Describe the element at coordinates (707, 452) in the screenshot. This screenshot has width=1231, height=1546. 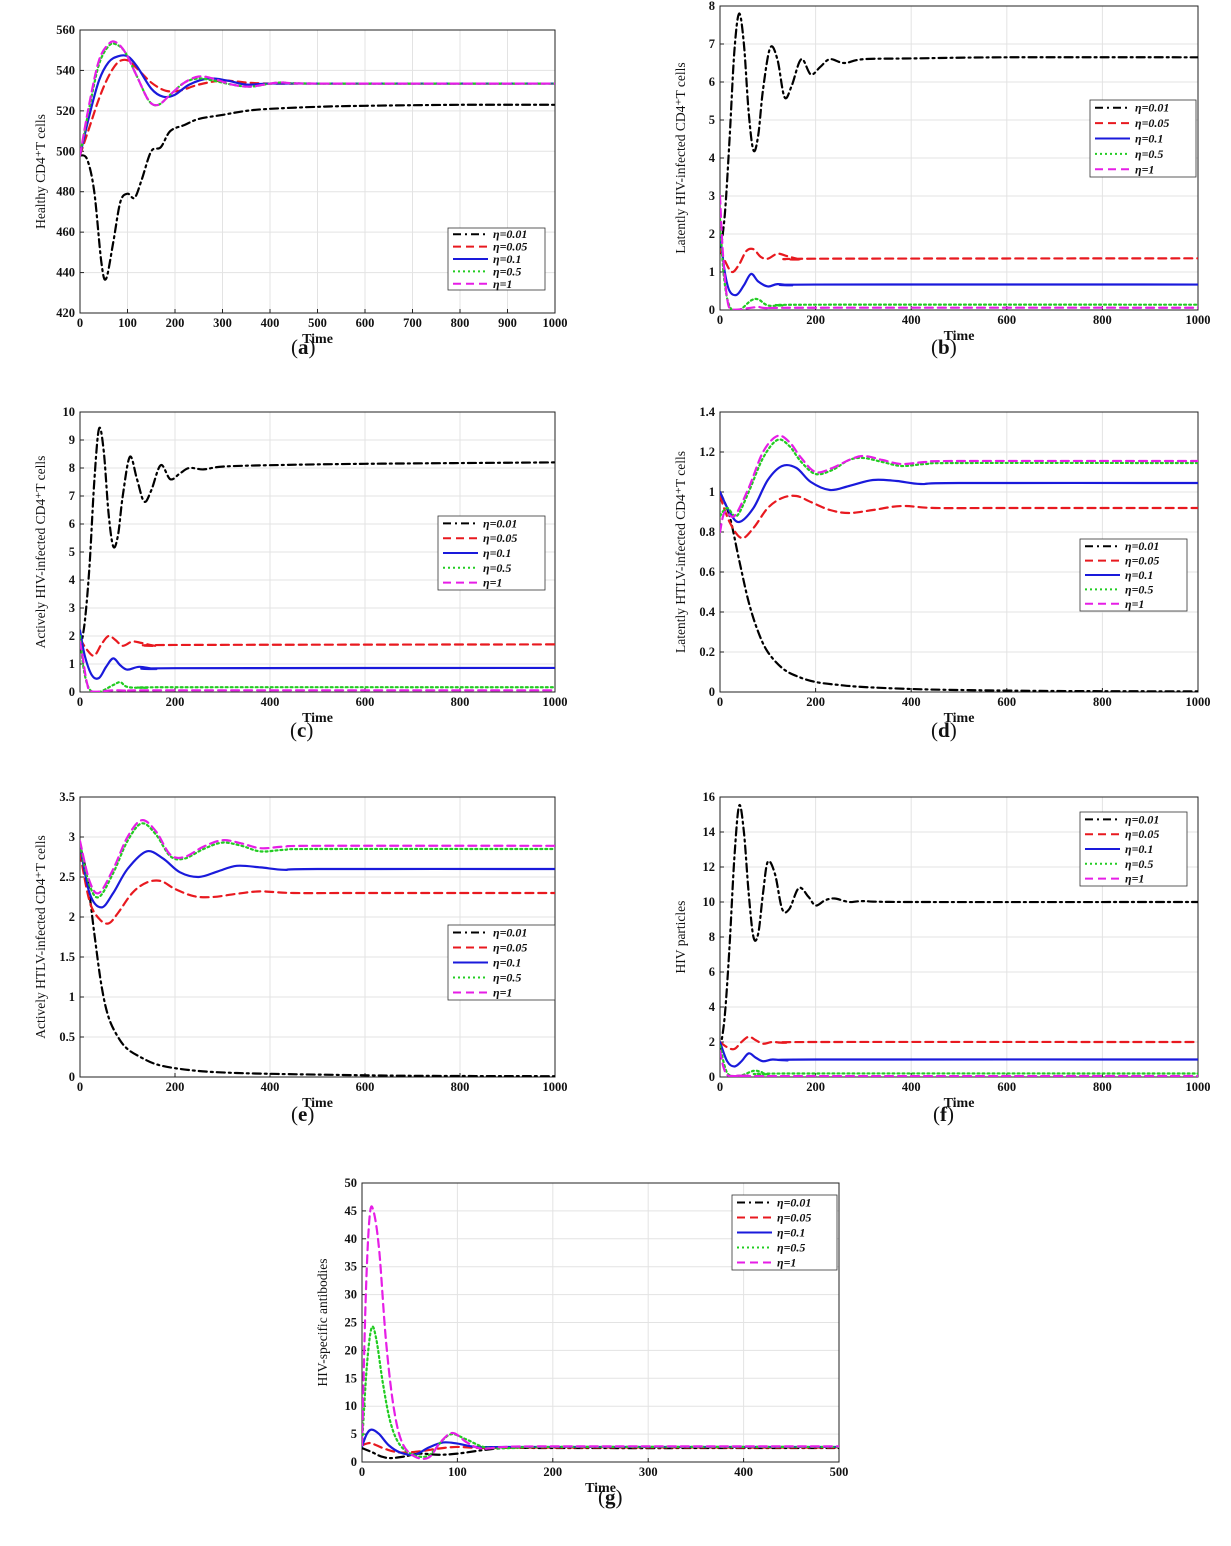
I see `y-tick-label: 1.2` at that location.